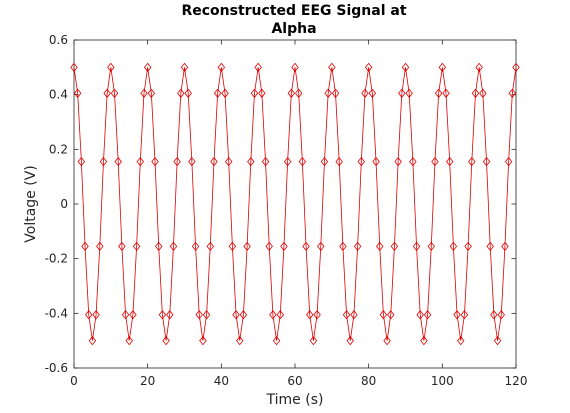 This screenshot has height=413, width=570. What do you see at coordinates (31, 203) in the screenshot?
I see `y-axis-label: Voltage (V)` at bounding box center [31, 203].